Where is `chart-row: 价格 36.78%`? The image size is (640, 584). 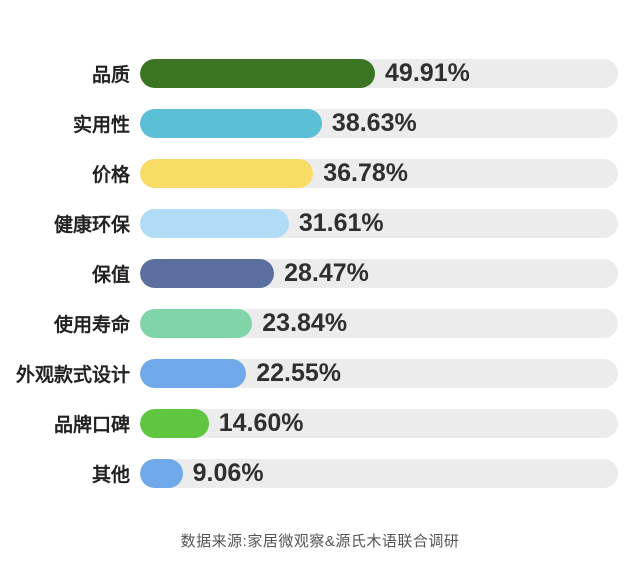 chart-row: 价格 36.78% is located at coordinates (309, 173).